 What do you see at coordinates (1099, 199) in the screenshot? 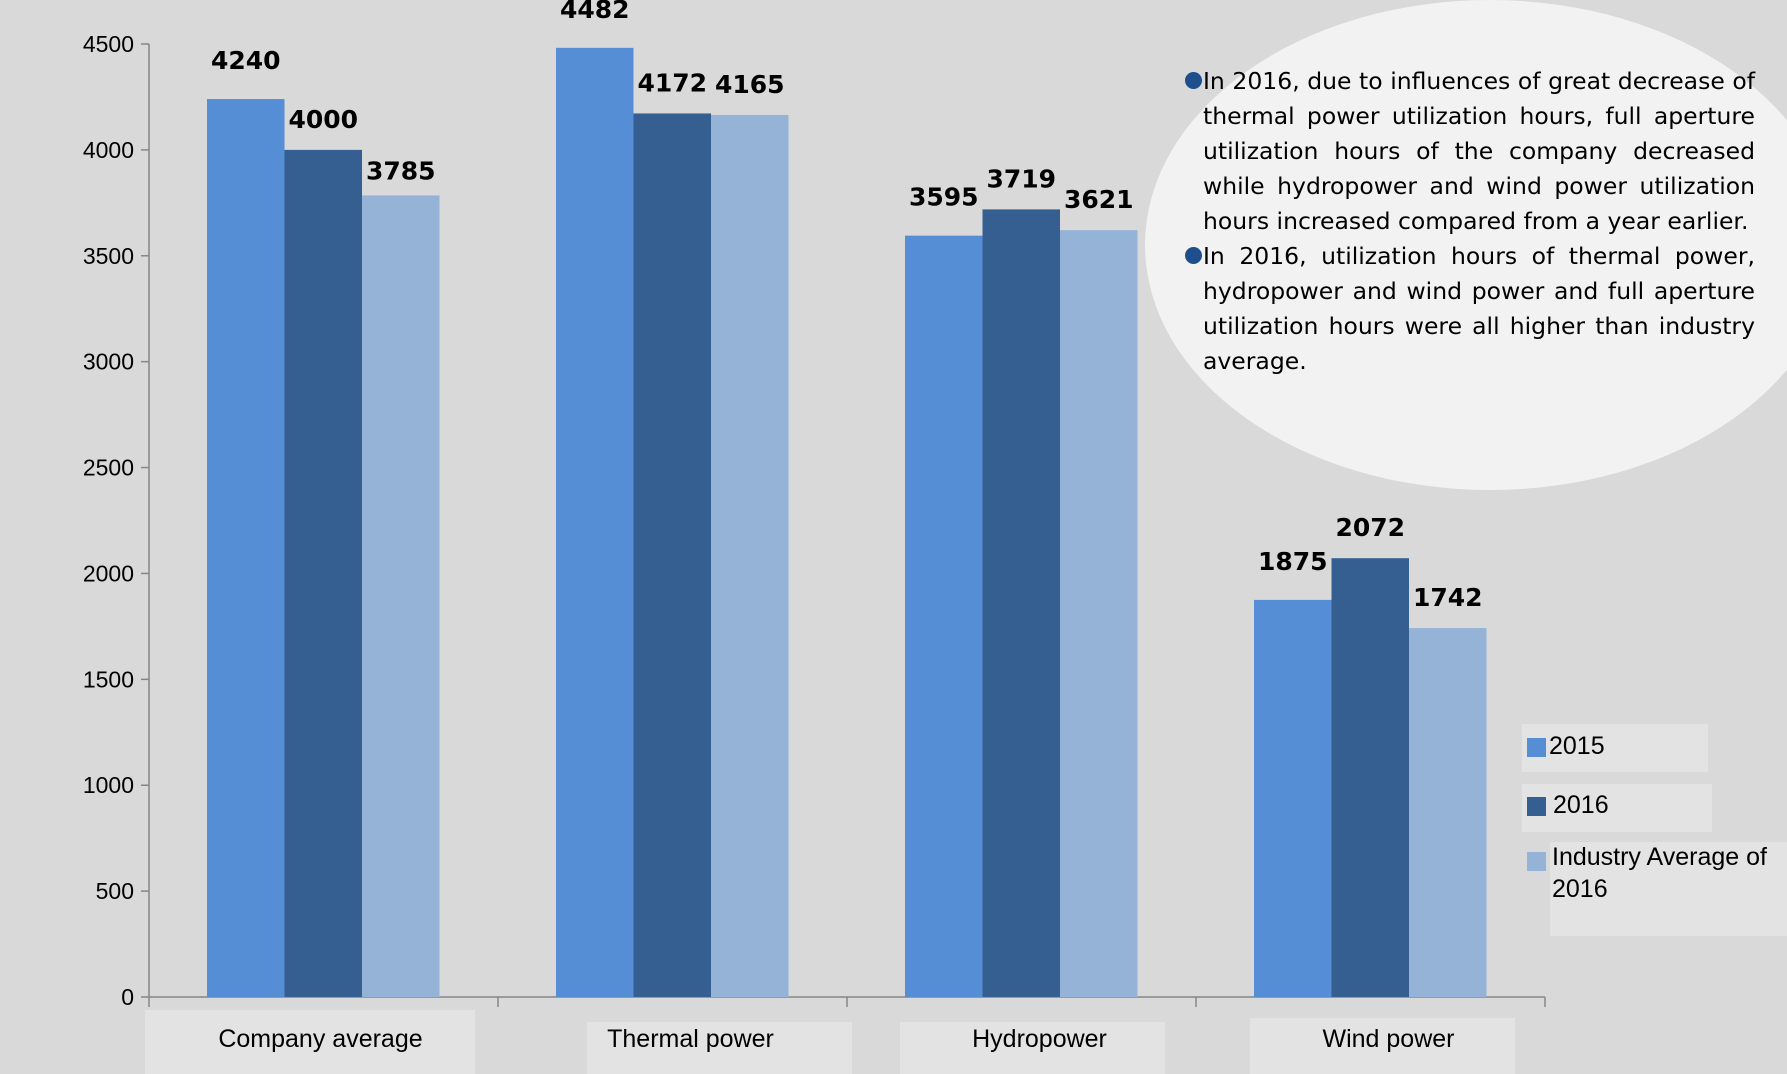
I see `data-label: 3621` at bounding box center [1099, 199].